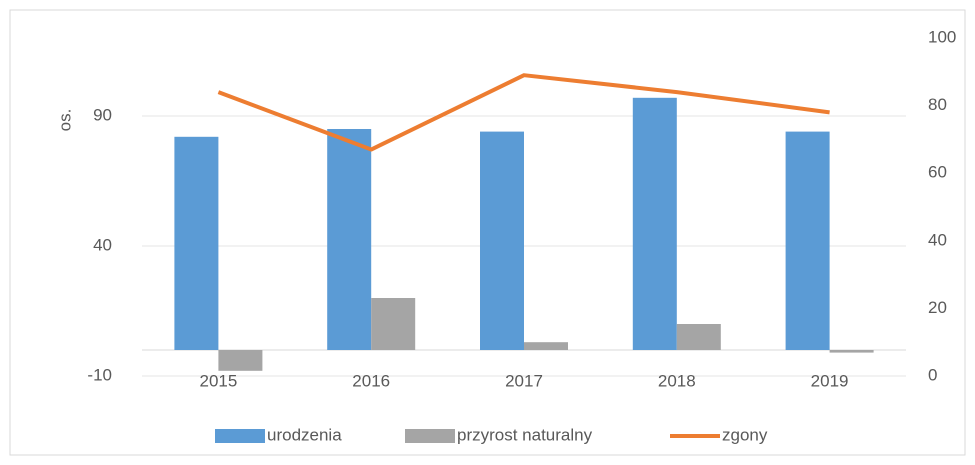 The image size is (975, 465). What do you see at coordinates (524, 380) in the screenshot?
I see `x-tick-label: 2017` at bounding box center [524, 380].